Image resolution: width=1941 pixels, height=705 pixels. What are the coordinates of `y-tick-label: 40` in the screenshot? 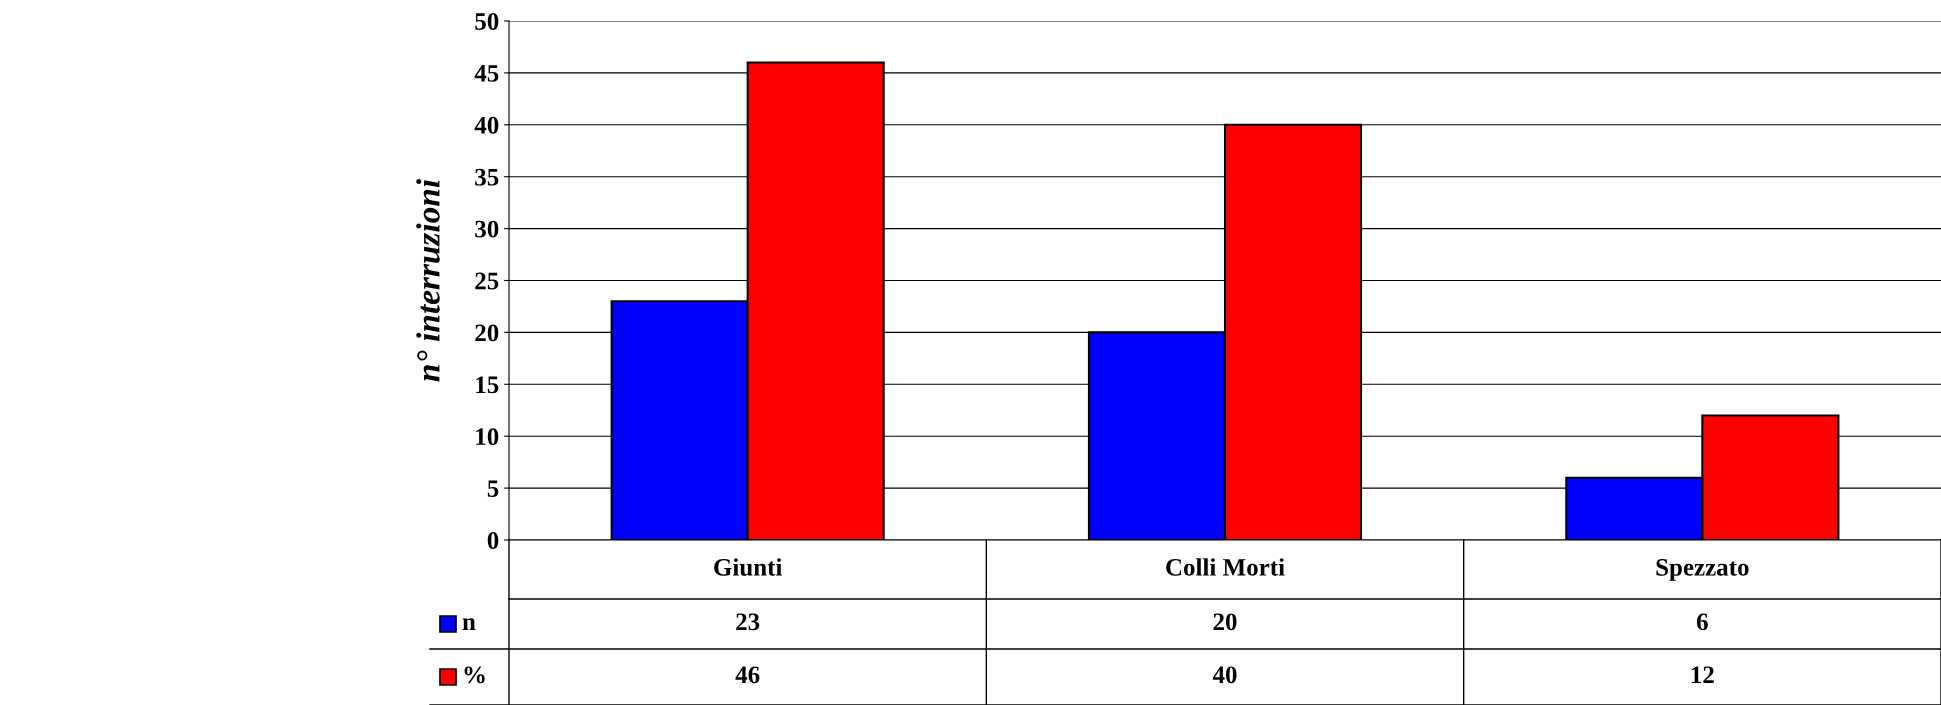 It's located at (486, 125).